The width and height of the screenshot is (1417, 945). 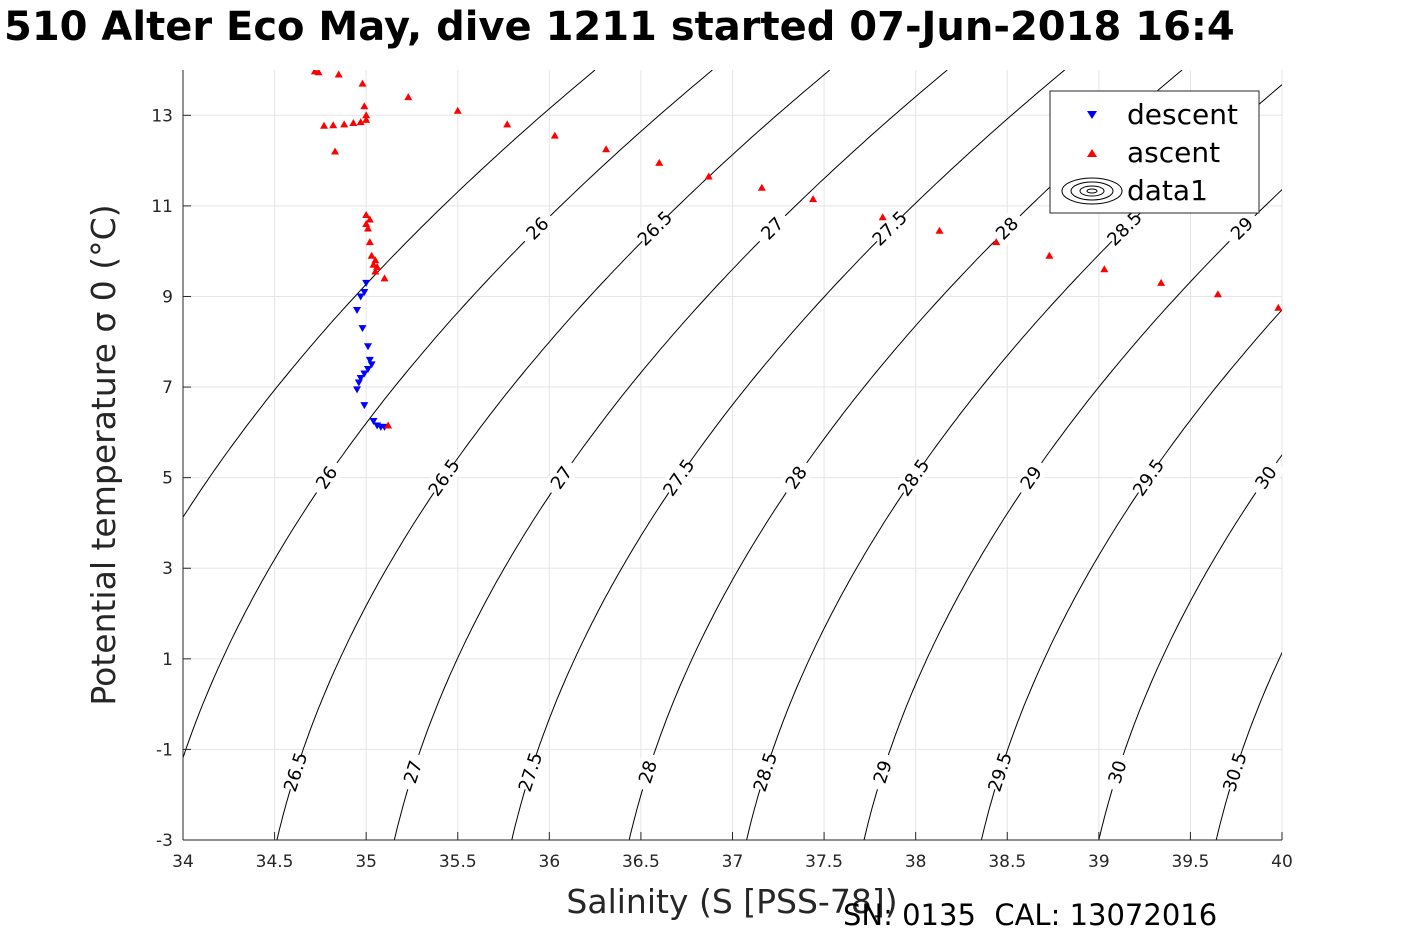 I want to click on x-tick-label: 34, so click(x=183, y=862).